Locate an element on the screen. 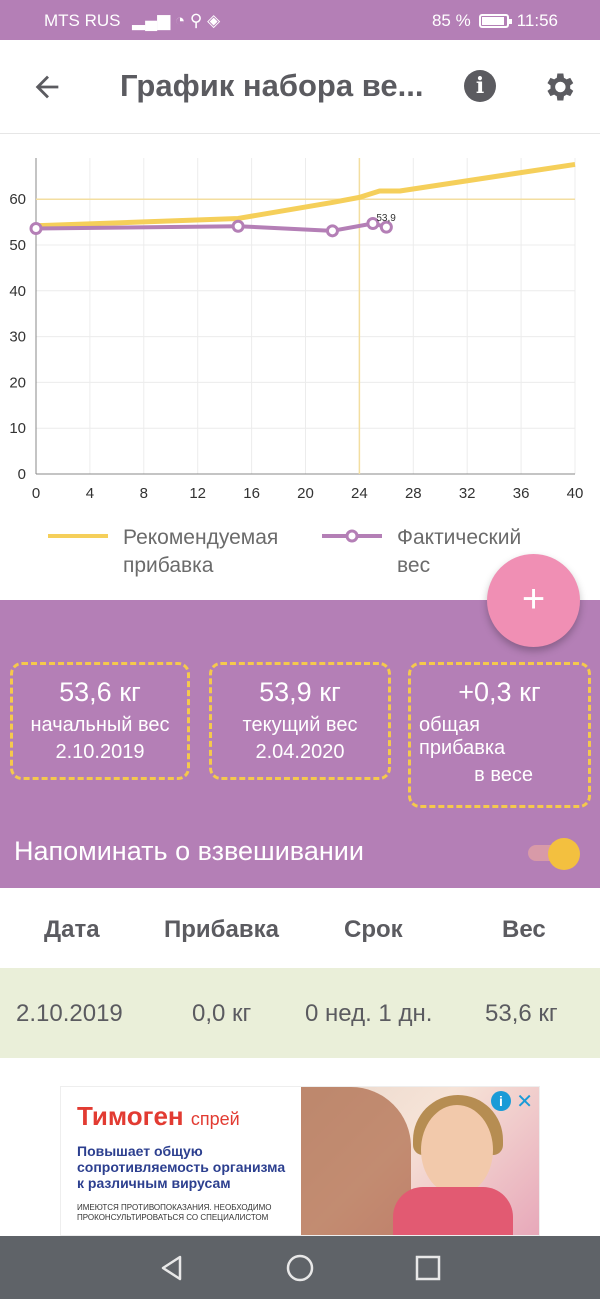 This screenshot has height=1299, width=600. legend-actual: Фактический вес is located at coordinates (459, 551).